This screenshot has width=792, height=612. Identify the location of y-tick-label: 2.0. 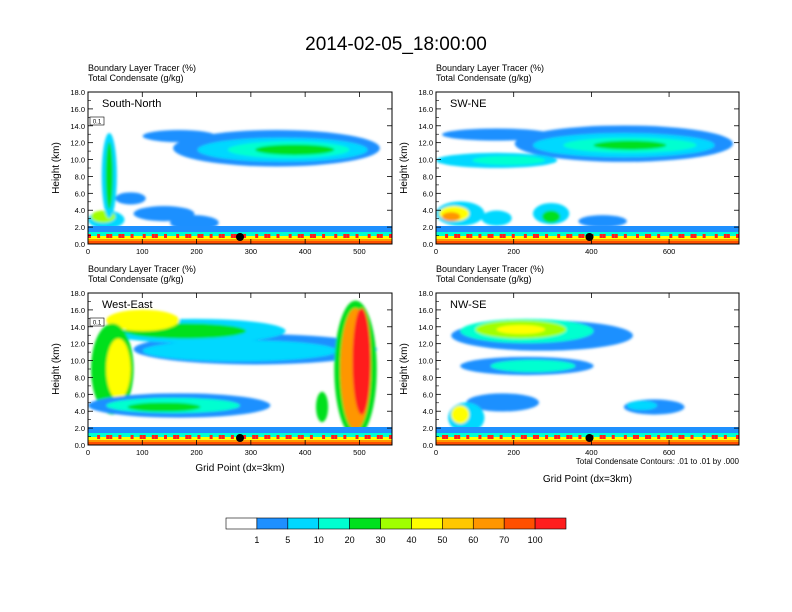
(80, 227).